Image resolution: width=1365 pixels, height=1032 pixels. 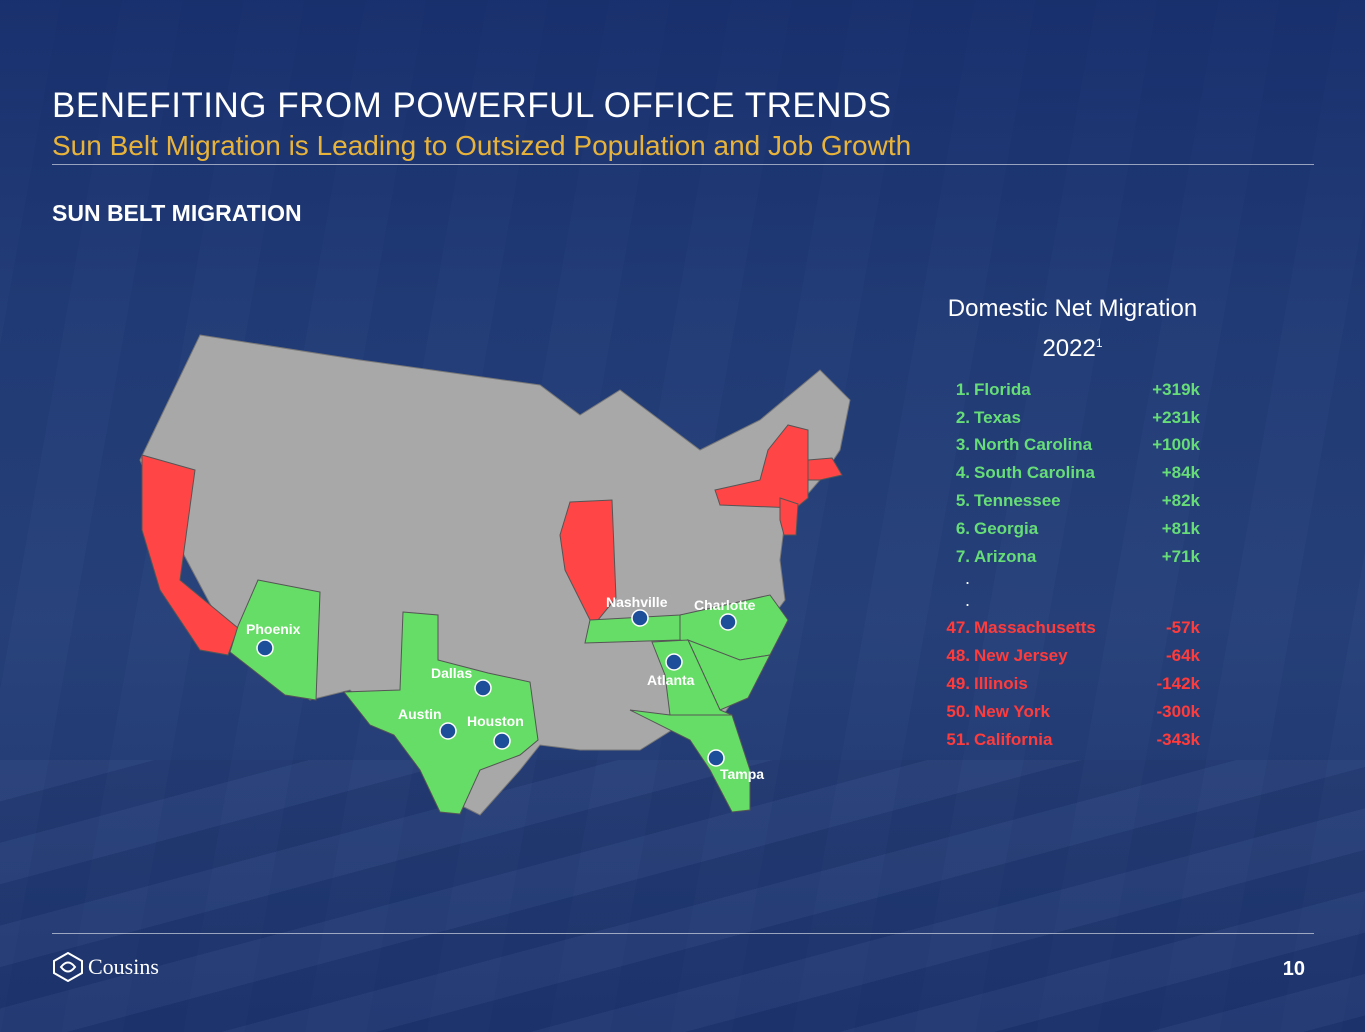 I want to click on rank-state: South Carolina, so click(x=1034, y=473).